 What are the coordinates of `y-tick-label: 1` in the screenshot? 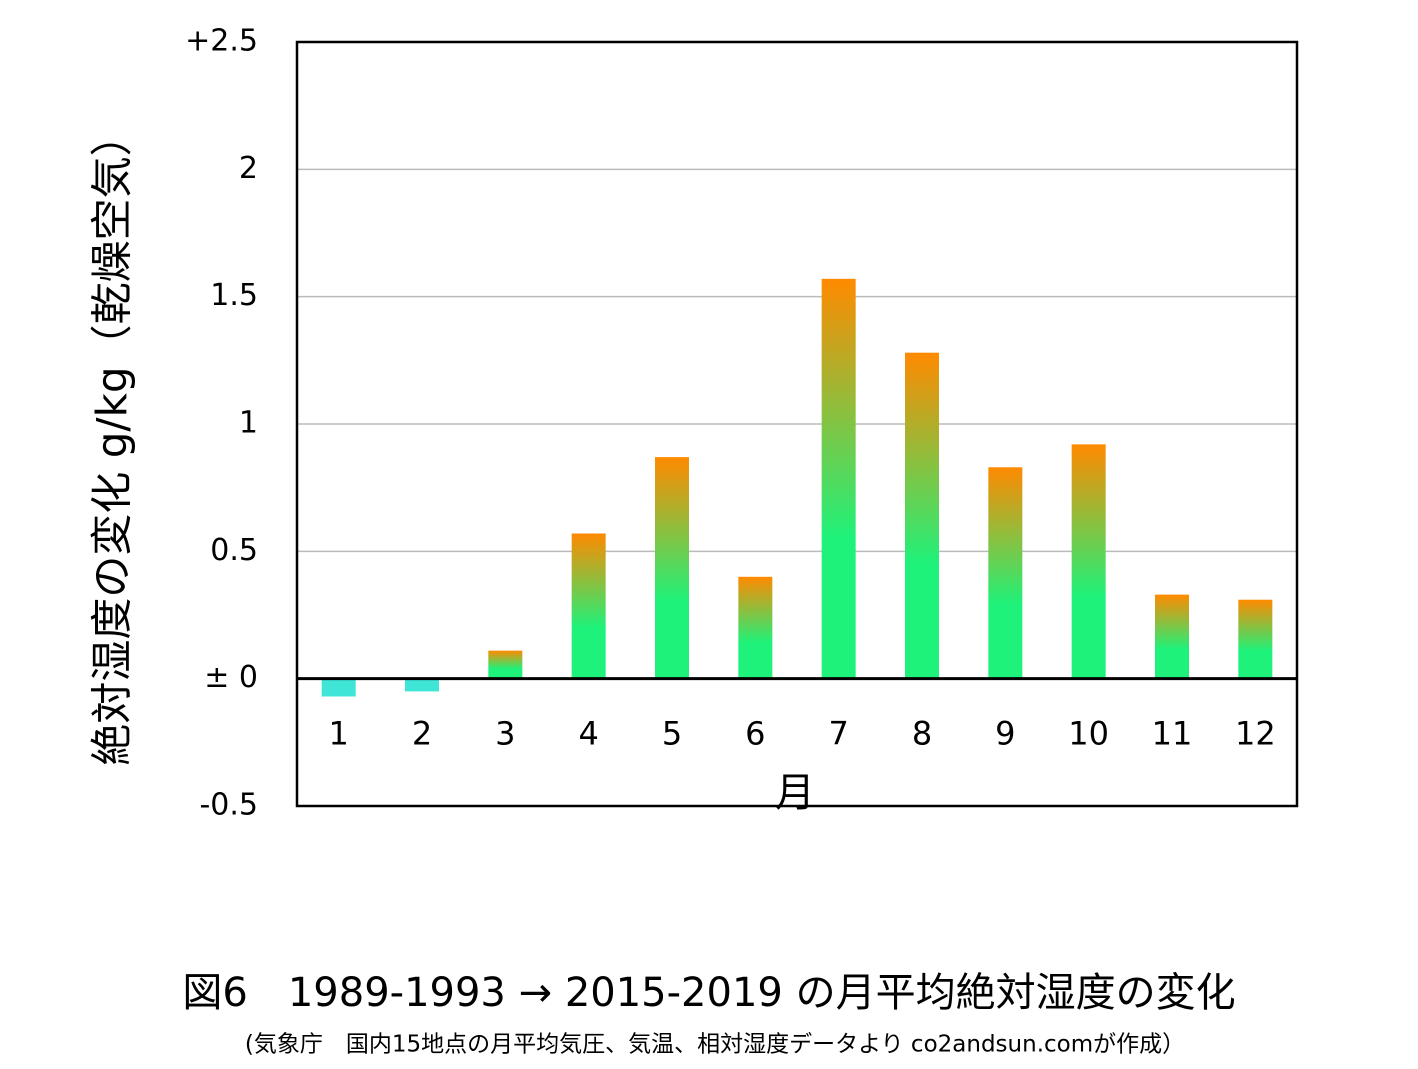 It's located at (248, 423).